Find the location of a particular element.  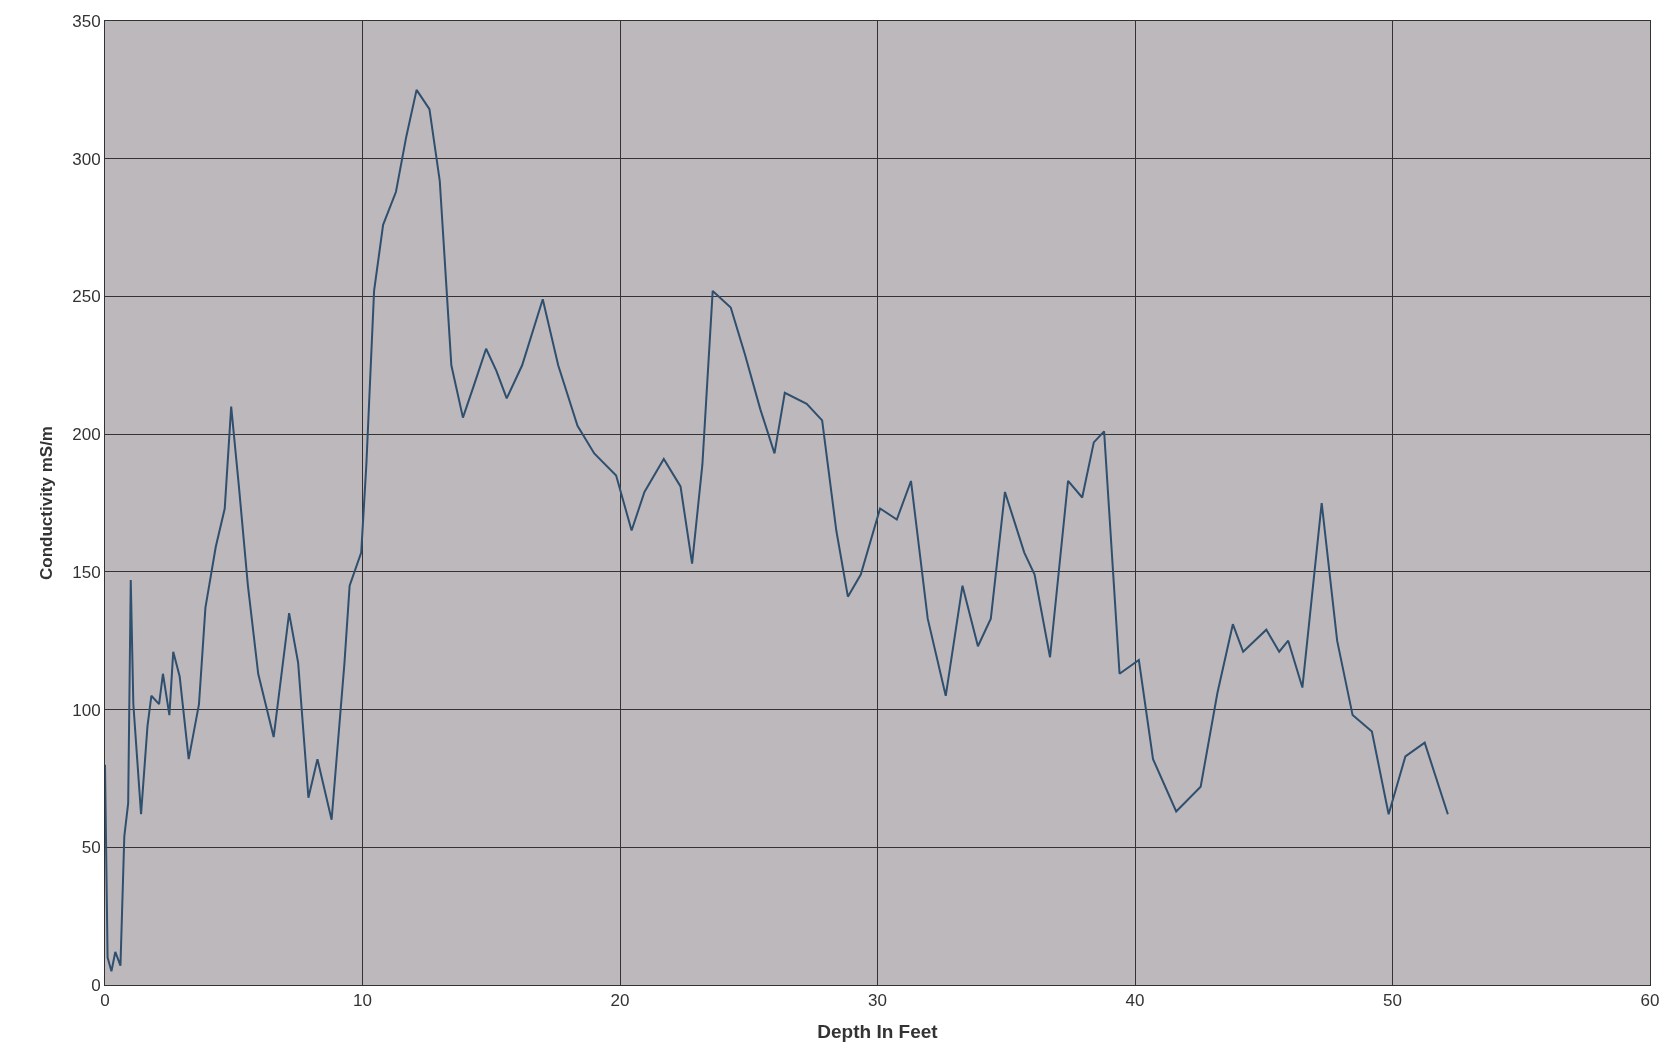

y-tick-label: 0 is located at coordinates (96, 985).